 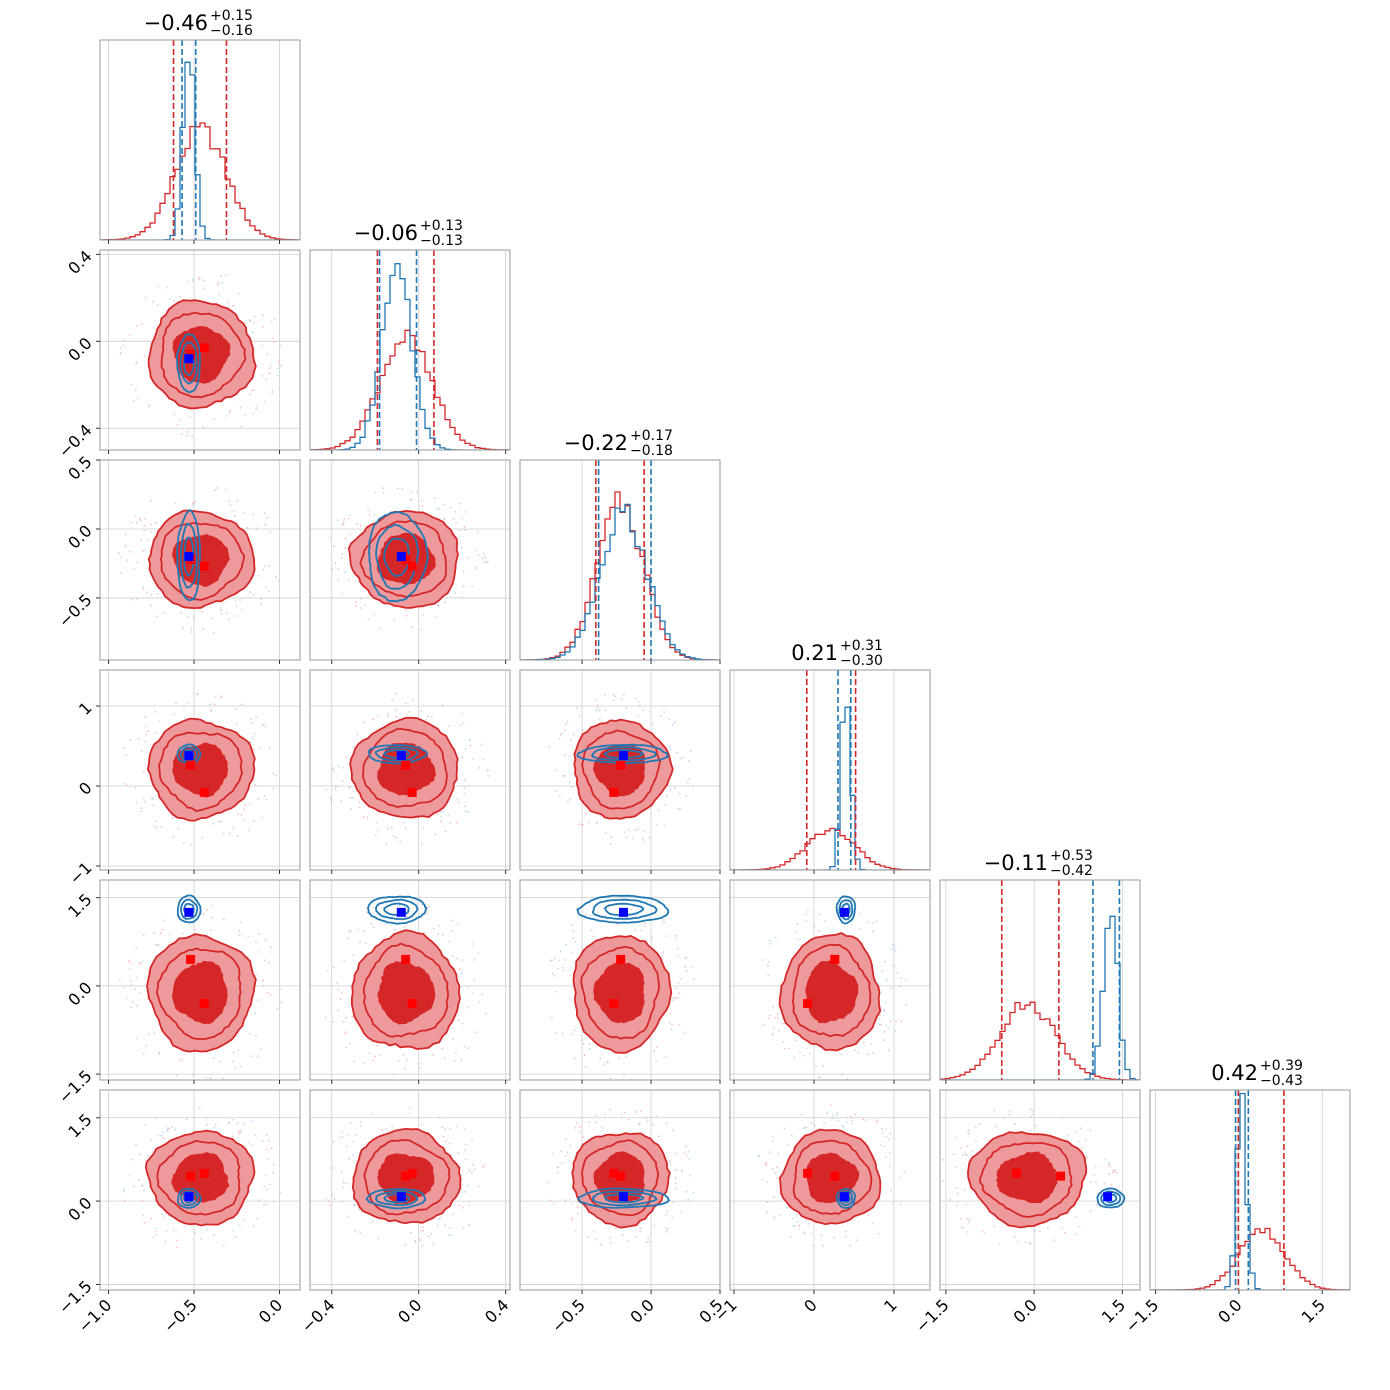 I want to click on truth-marker-blue, so click(x=401, y=756).